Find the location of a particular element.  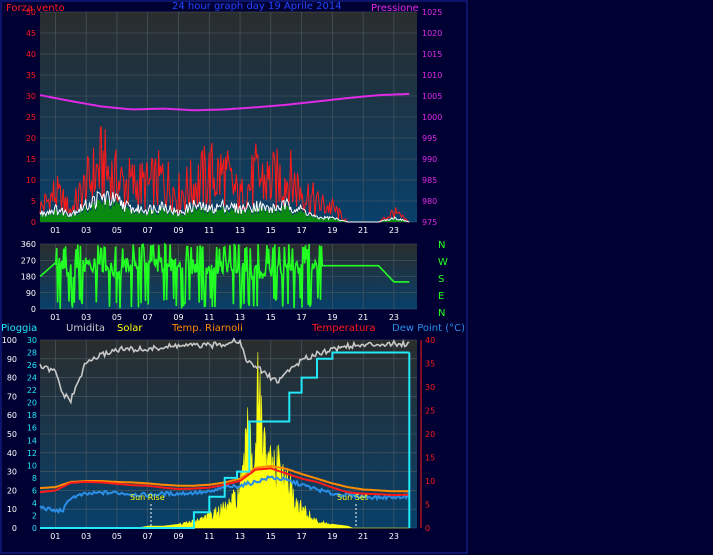

rain-label: Pioggia is located at coordinates (19, 328).